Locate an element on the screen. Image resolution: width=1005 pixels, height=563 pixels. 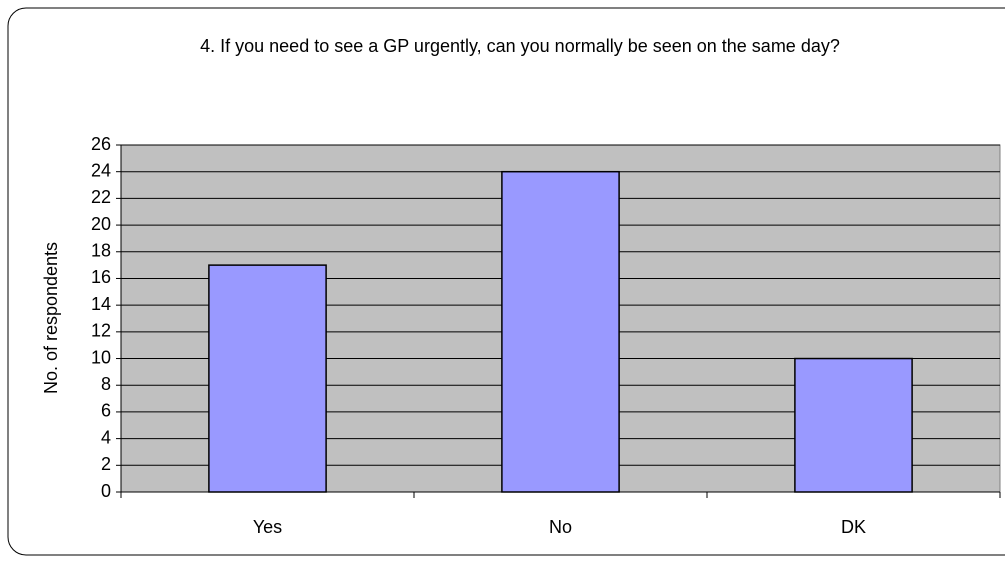
x-tick-label: No is located at coordinates (560, 527).